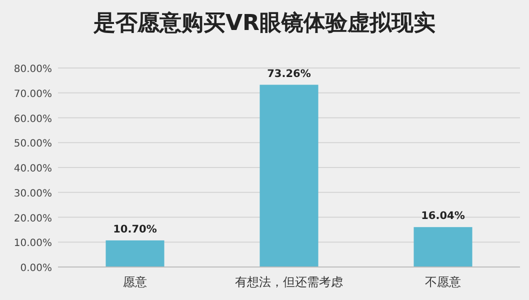  What do you see at coordinates (33, 194) in the screenshot?
I see `y-tick-label: 30.00%` at bounding box center [33, 194].